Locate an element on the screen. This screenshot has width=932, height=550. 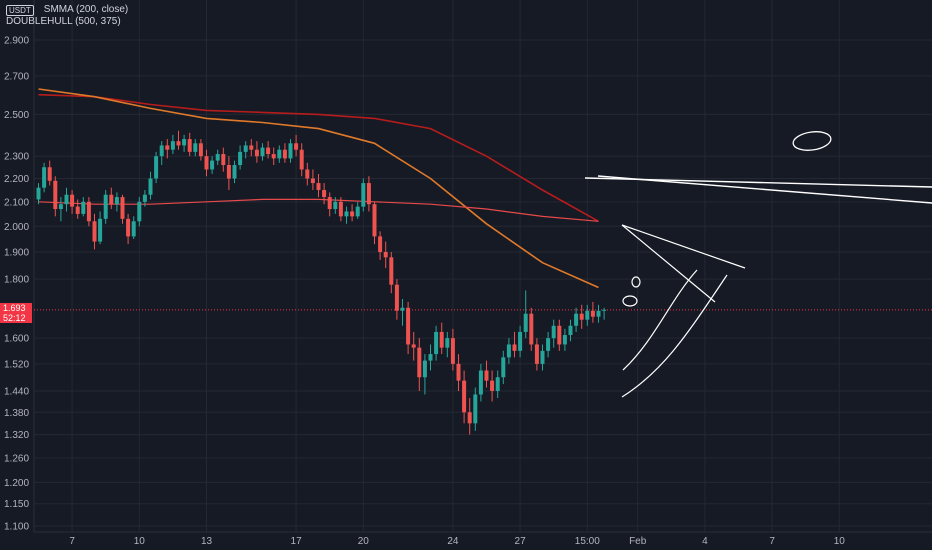
legend-row-2: DOUBLEHULL (500, 375) is located at coordinates (67, 22).